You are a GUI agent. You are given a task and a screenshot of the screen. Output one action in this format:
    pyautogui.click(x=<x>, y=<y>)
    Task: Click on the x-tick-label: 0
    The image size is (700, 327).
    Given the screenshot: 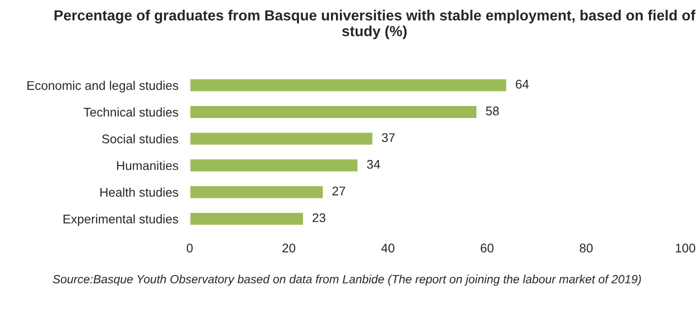 What is the action you would take?
    pyautogui.click(x=189, y=248)
    